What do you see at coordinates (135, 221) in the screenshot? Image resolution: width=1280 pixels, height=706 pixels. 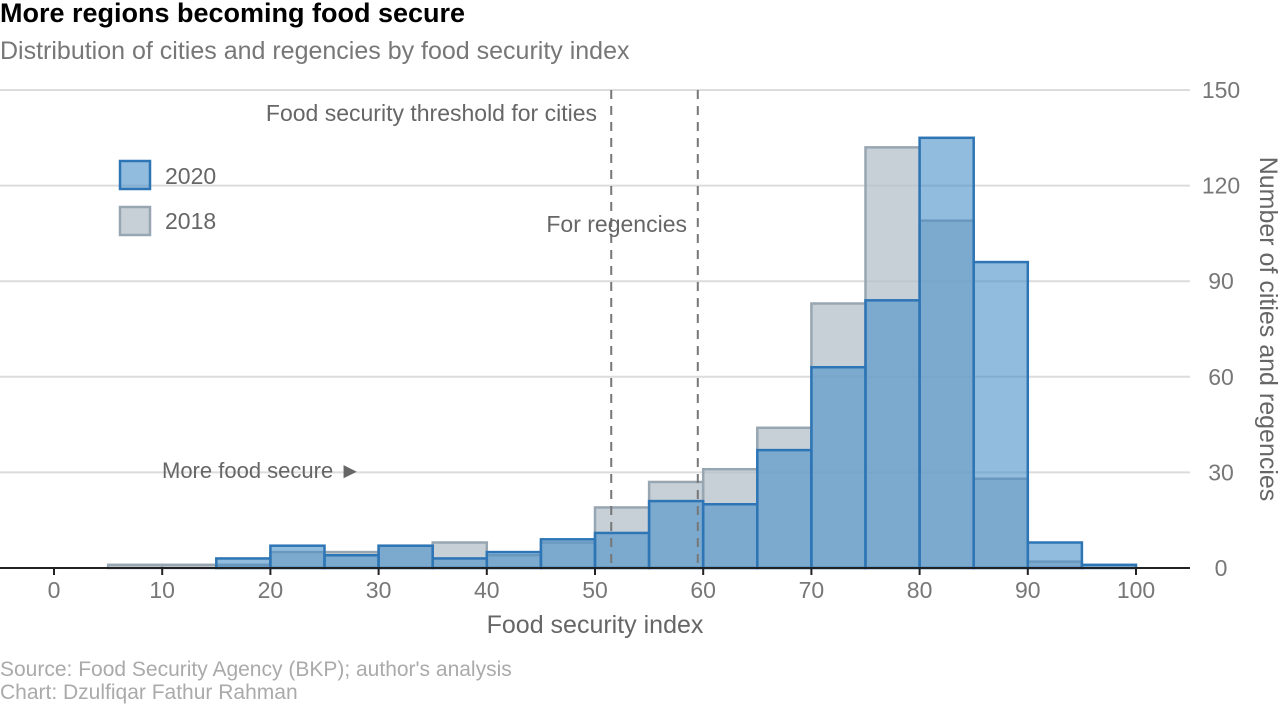 I see `legend-swatch-2018` at bounding box center [135, 221].